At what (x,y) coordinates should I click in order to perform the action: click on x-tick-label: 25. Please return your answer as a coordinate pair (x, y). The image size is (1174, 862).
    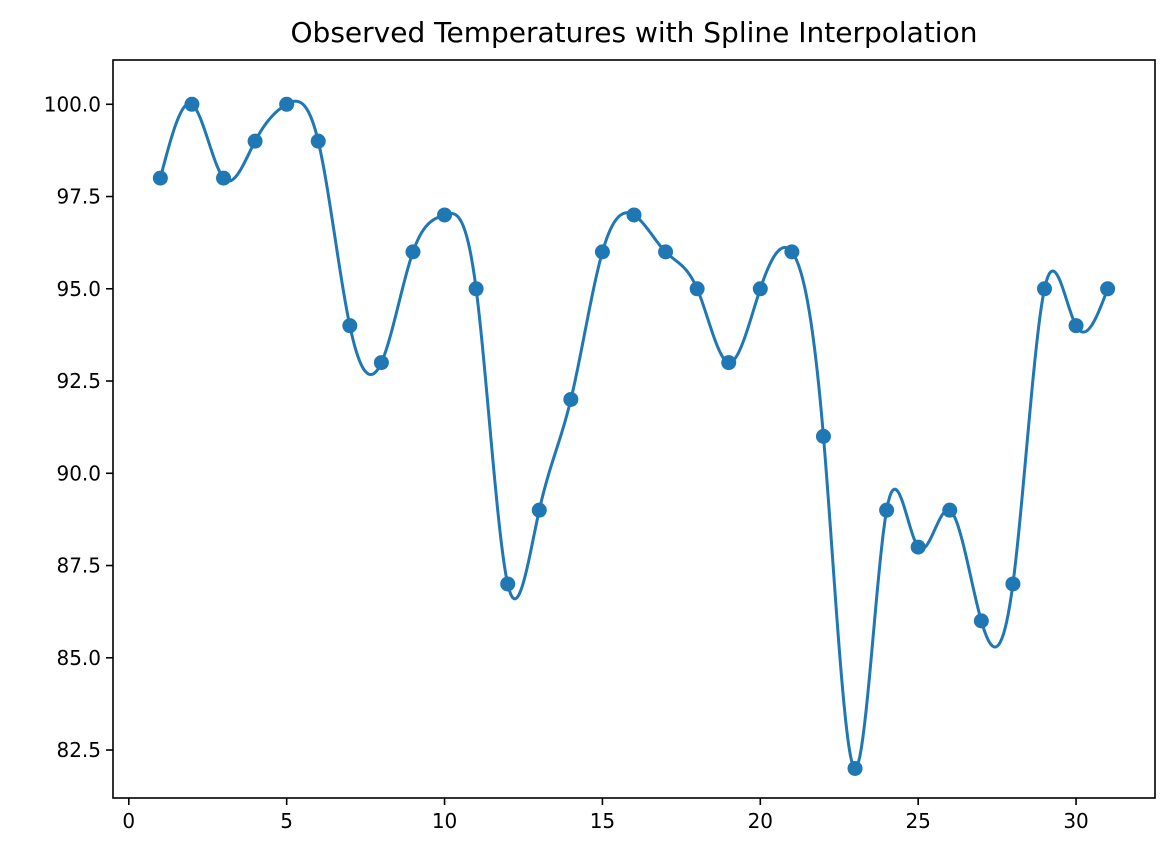
    Looking at the image, I should click on (917, 821).